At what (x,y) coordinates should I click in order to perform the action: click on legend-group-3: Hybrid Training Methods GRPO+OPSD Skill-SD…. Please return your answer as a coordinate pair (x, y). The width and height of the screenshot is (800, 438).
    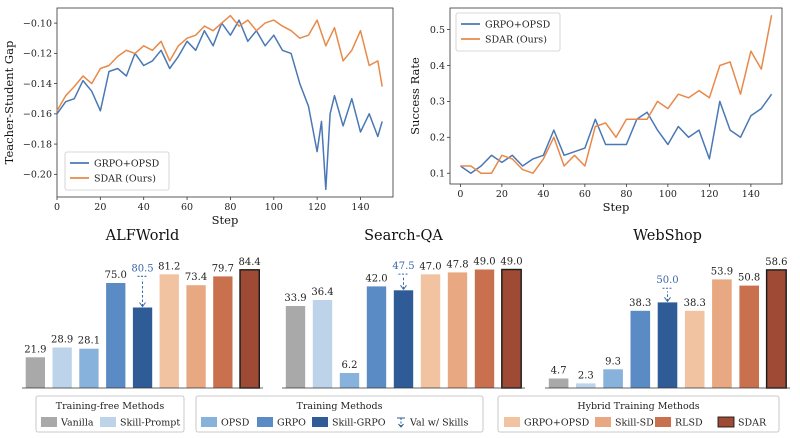
    Looking at the image, I should click on (638, 414).